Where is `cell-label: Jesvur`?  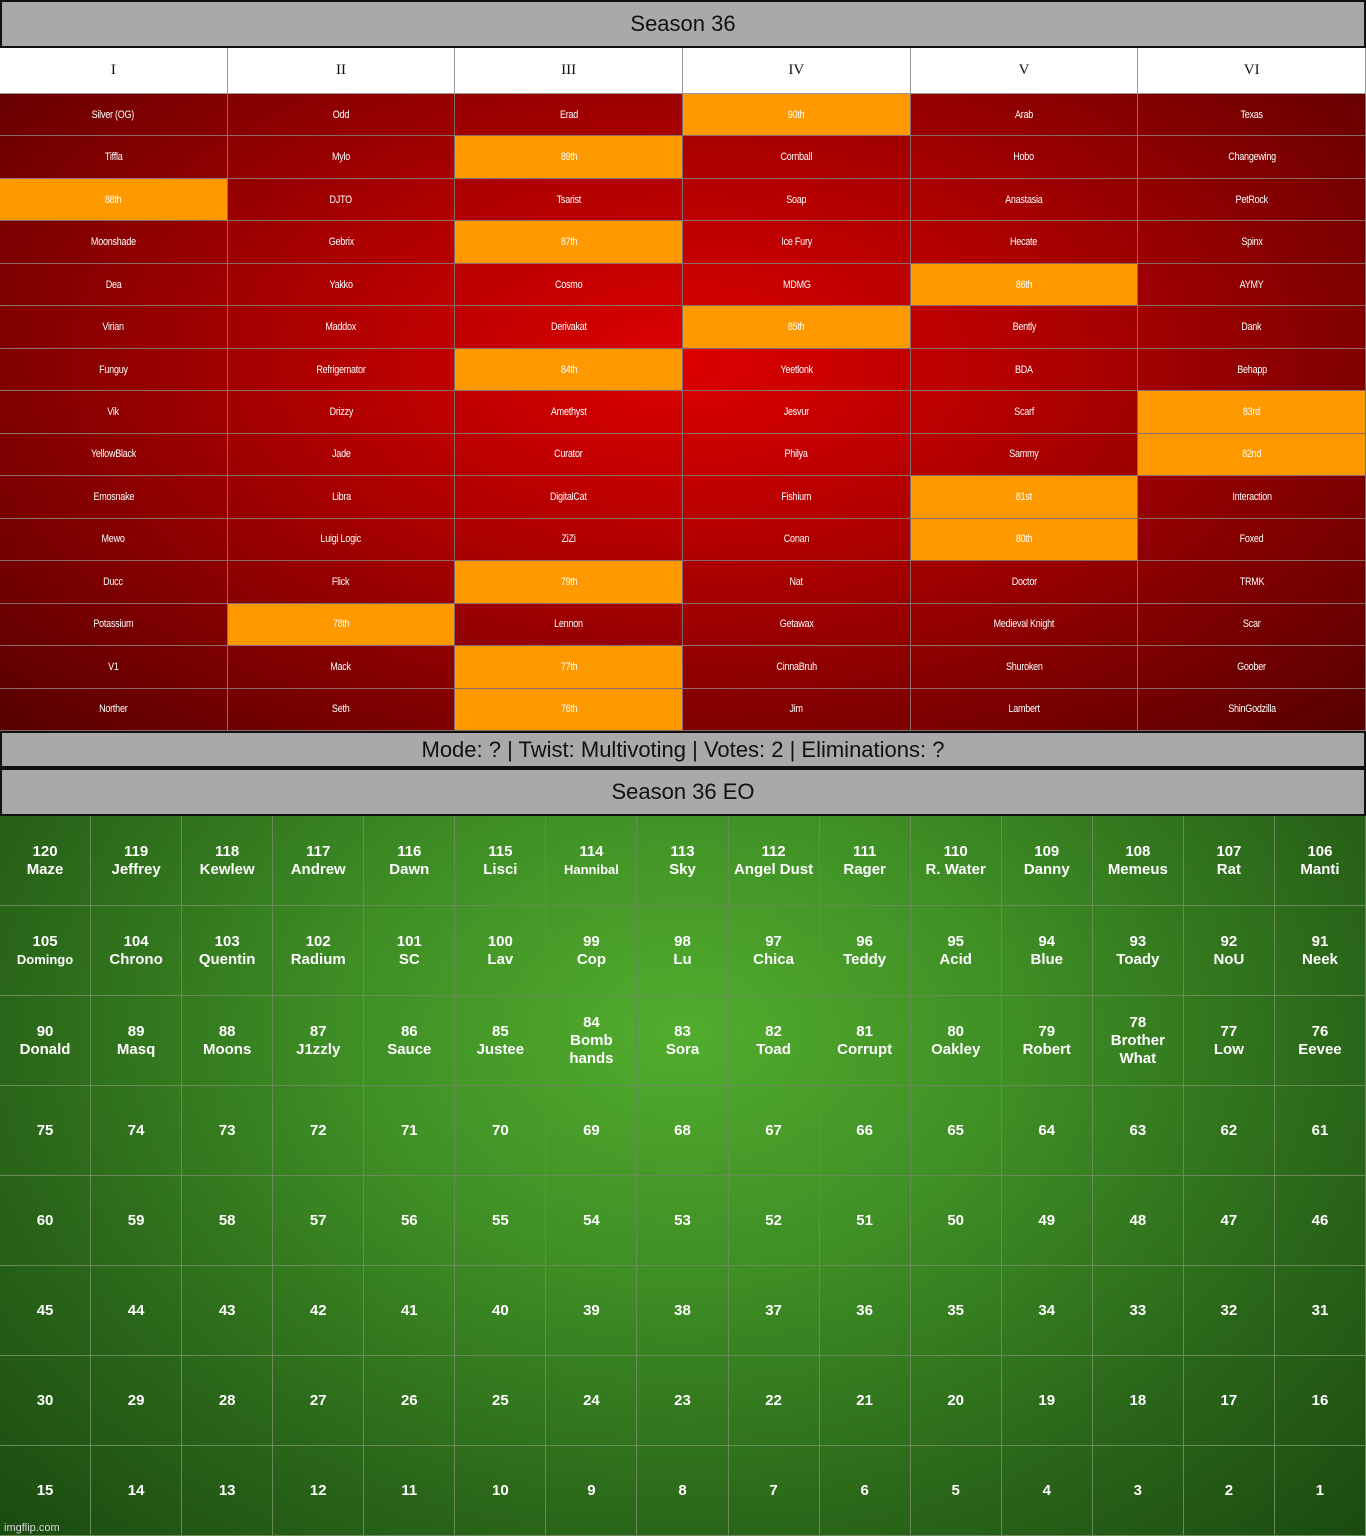 cell-label: Jesvur is located at coordinates (796, 411).